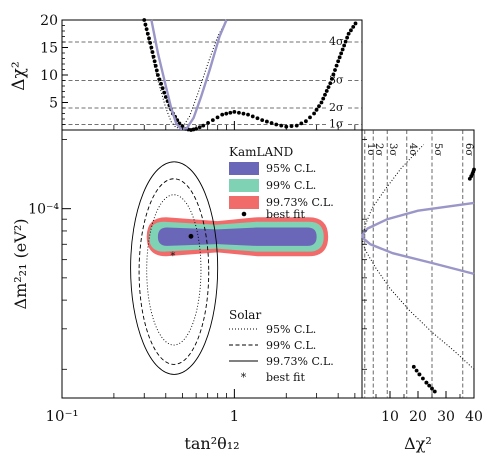  I want to click on main-ytick-label: 10⁻⁴, so click(43, 210).